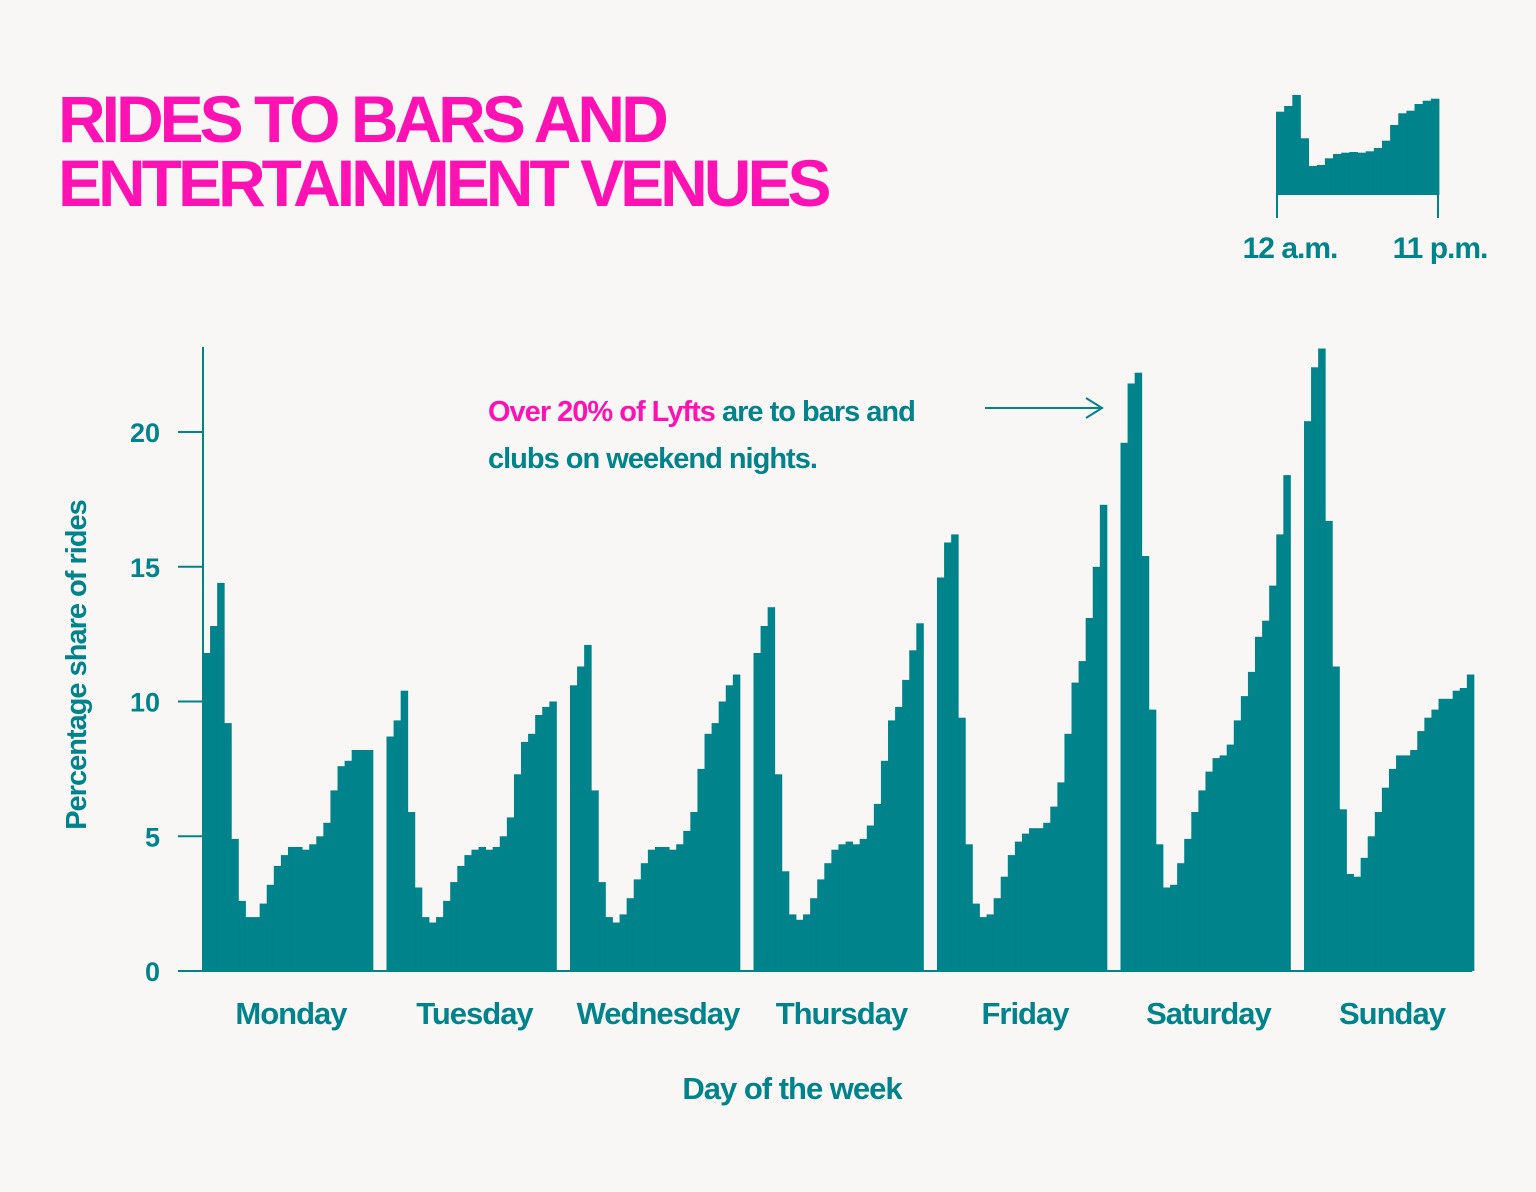  Describe the element at coordinates (145, 433) in the screenshot. I see `y-tick-label: 20` at that location.